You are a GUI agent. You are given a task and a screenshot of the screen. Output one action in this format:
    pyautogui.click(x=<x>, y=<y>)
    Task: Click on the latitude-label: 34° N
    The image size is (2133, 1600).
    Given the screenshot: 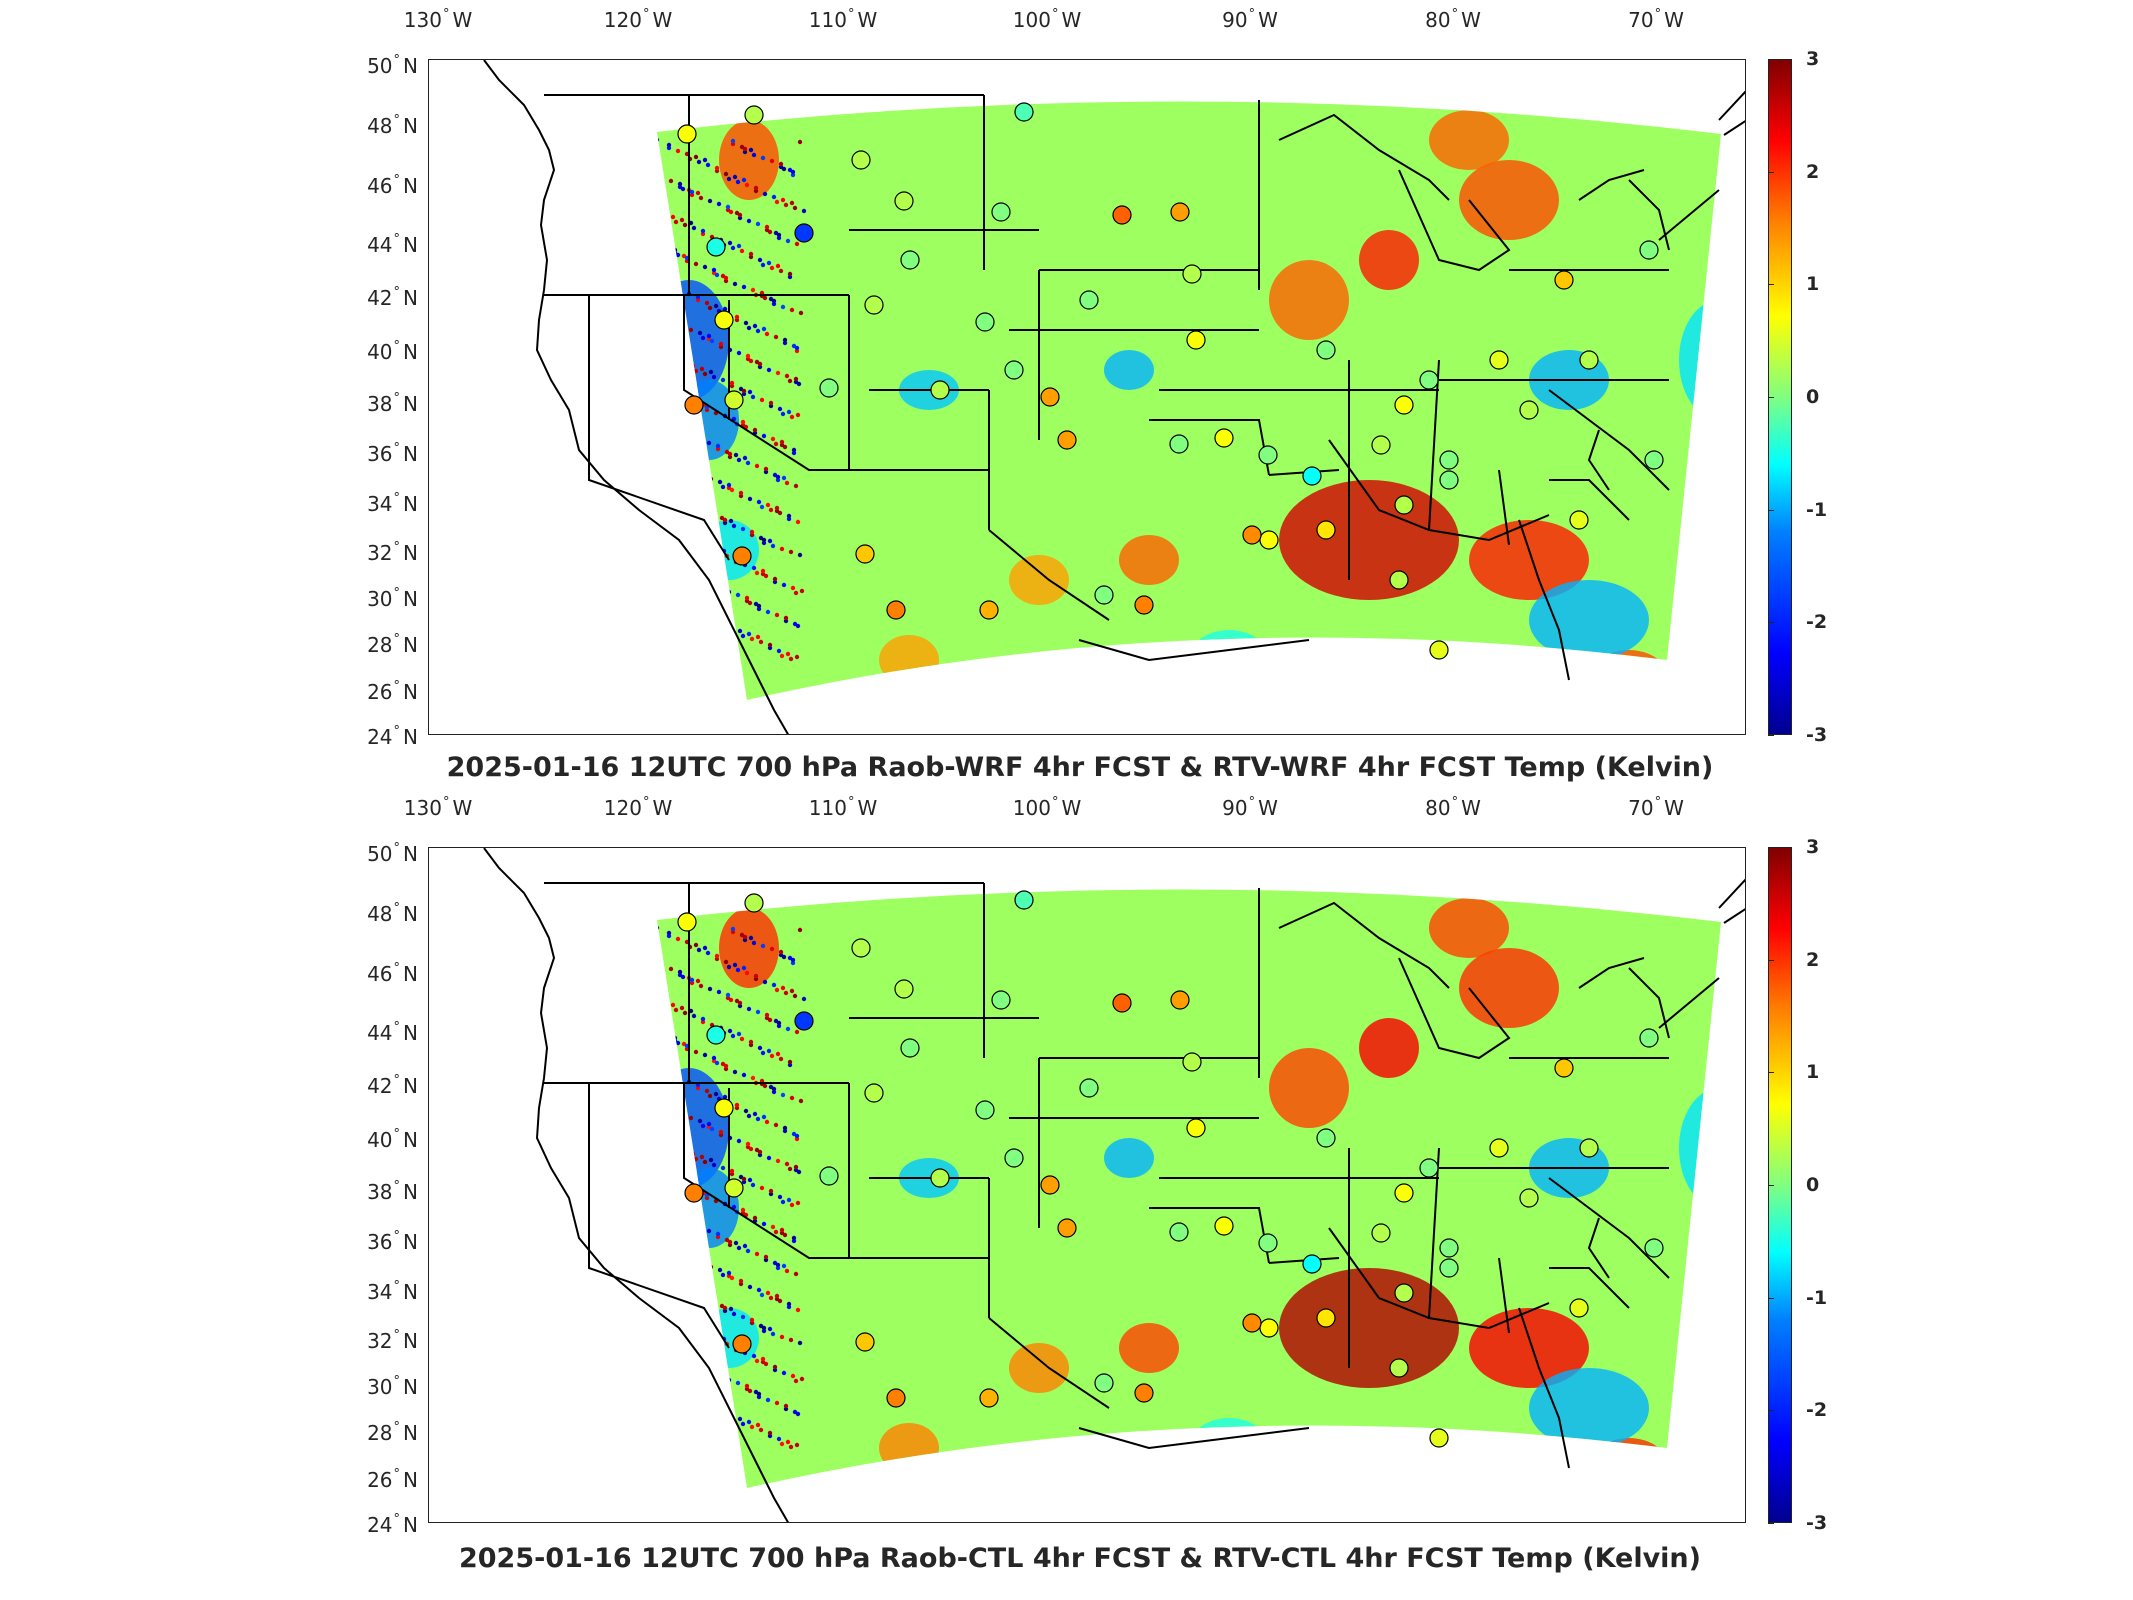 What is the action you would take?
    pyautogui.click(x=392, y=503)
    